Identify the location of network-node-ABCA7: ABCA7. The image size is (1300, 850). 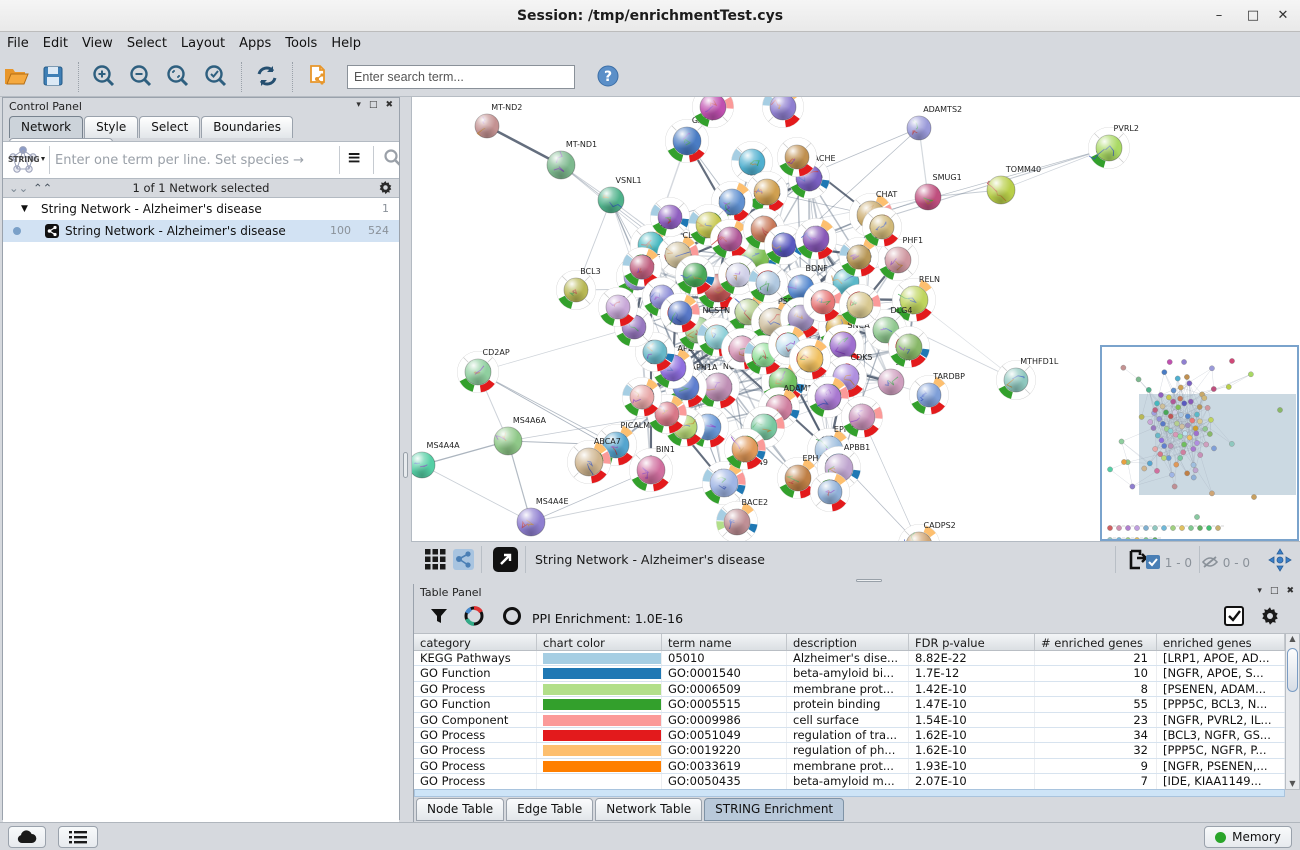
(594, 460).